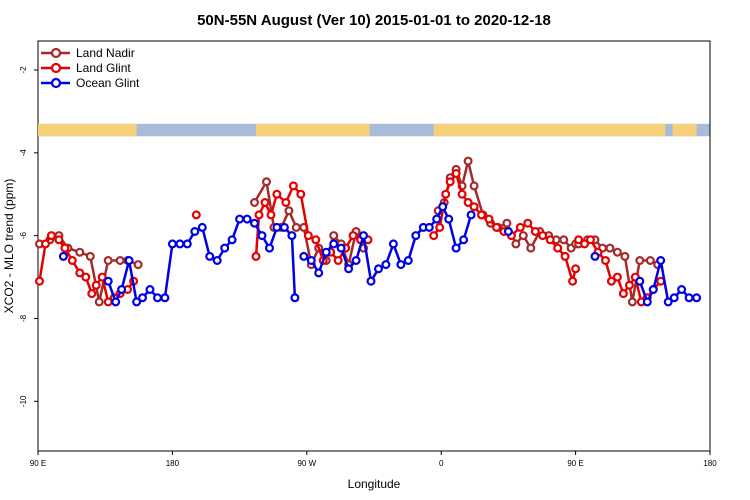  I want to click on y-axis: -2 -4 -6 -8 -10, so click(28, 236).